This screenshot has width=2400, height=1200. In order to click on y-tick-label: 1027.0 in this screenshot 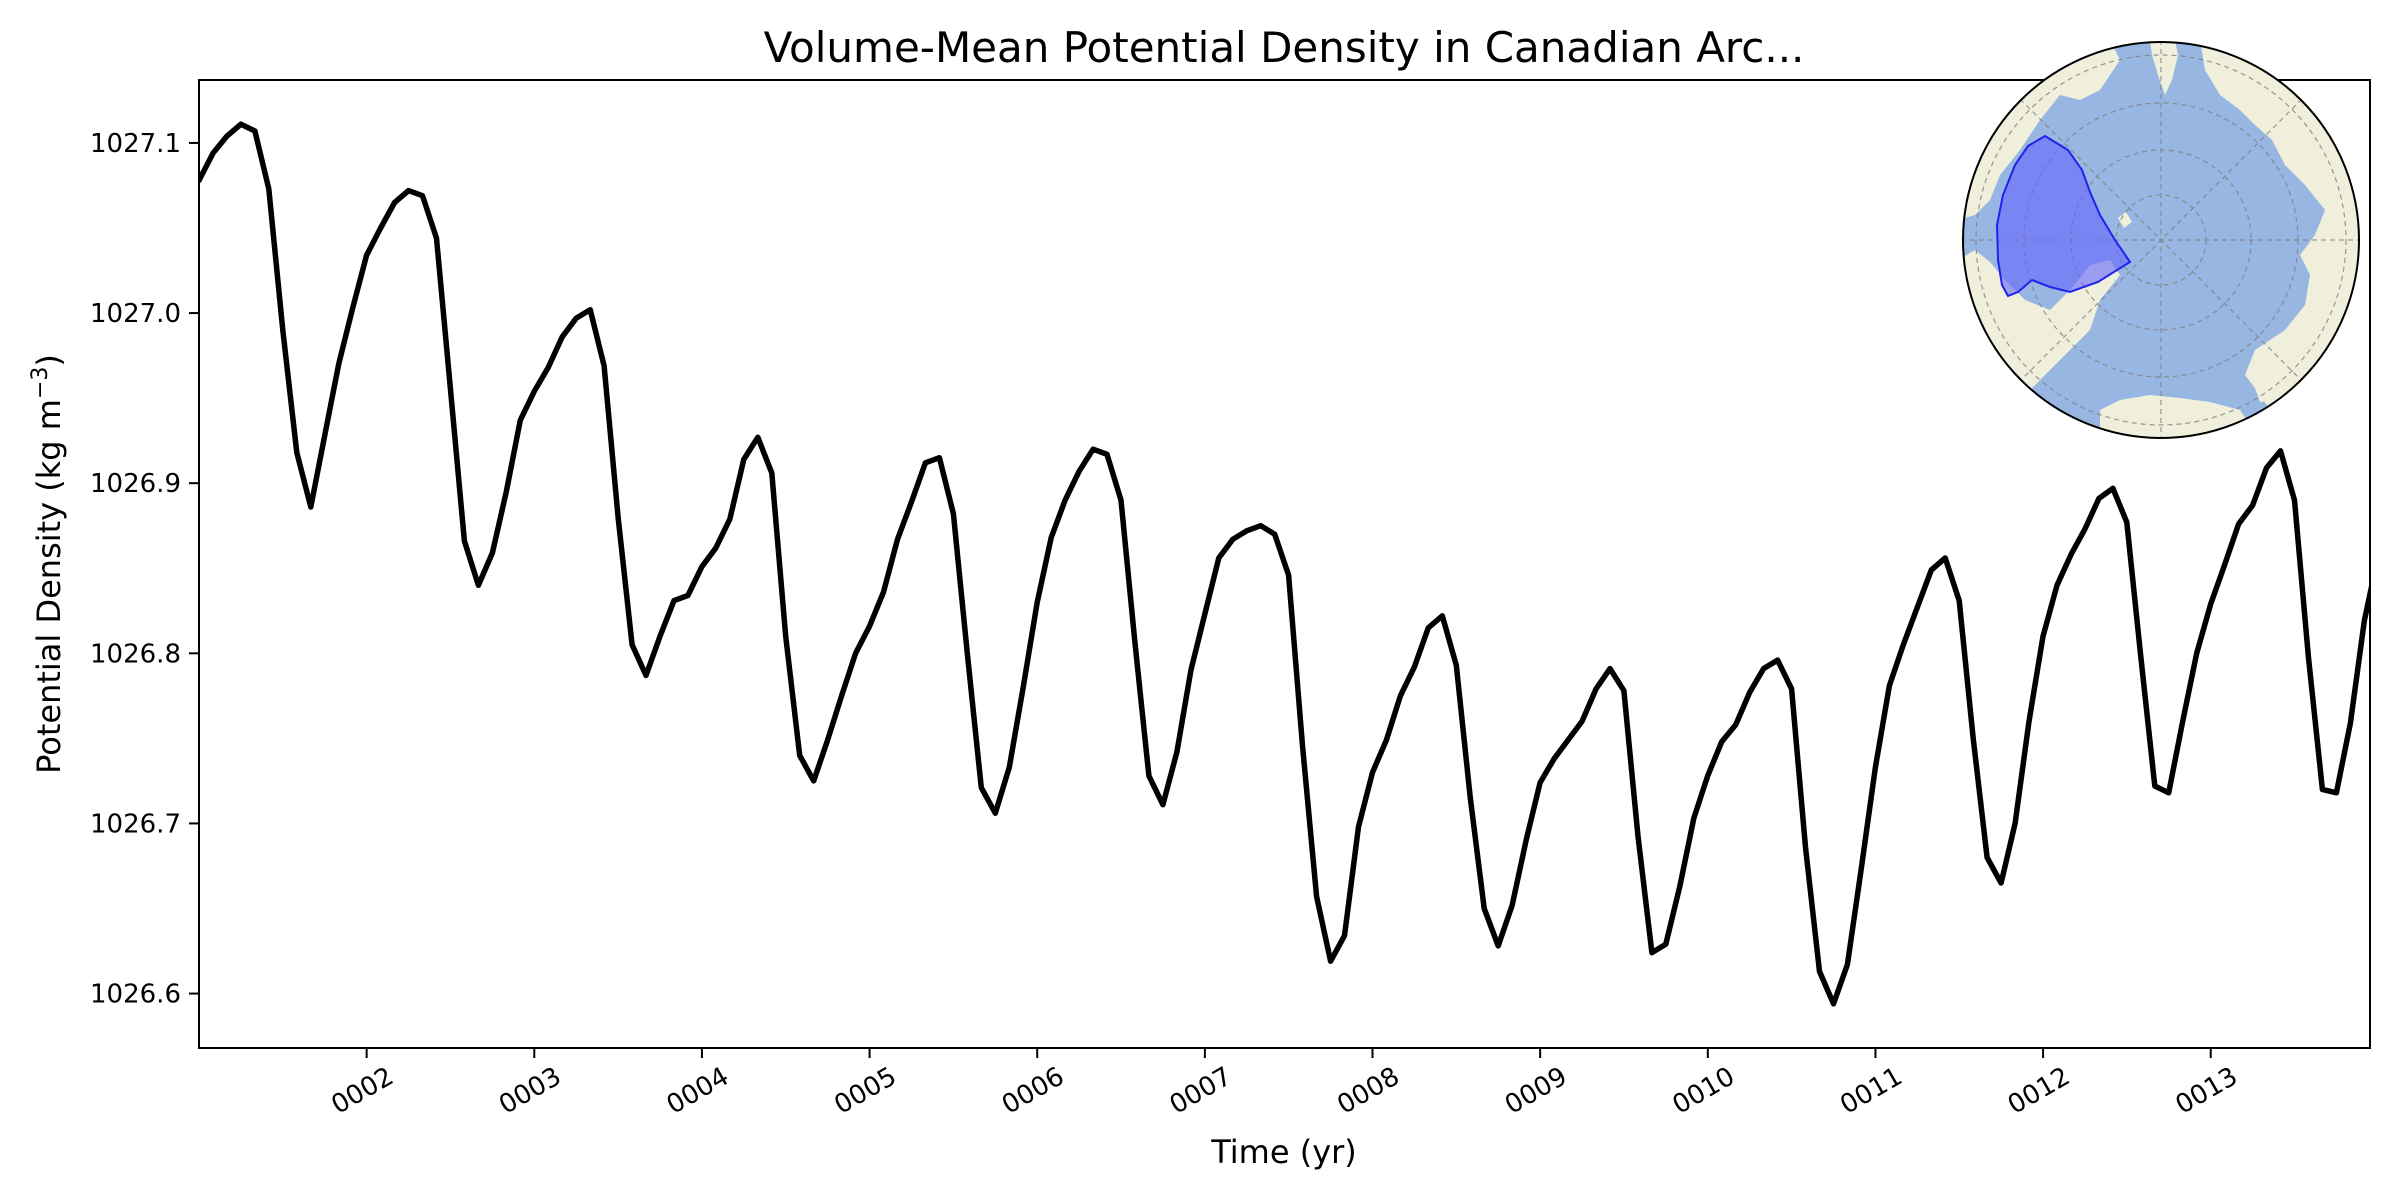, I will do `click(135, 314)`.